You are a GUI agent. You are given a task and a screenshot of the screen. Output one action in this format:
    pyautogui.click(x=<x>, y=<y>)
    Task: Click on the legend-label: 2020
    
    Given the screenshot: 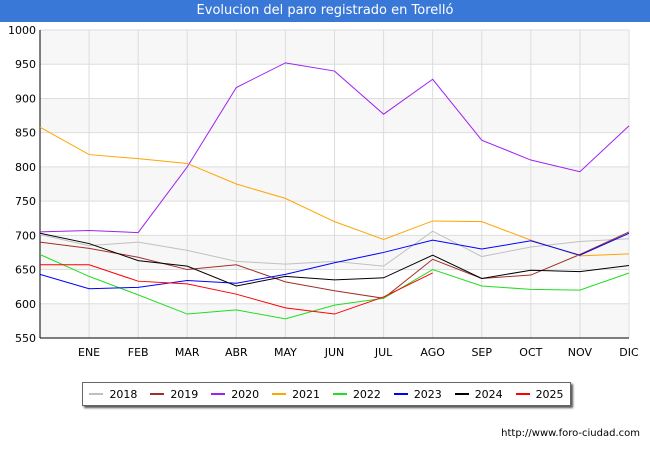 What is the action you would take?
    pyautogui.click(x=245, y=394)
    